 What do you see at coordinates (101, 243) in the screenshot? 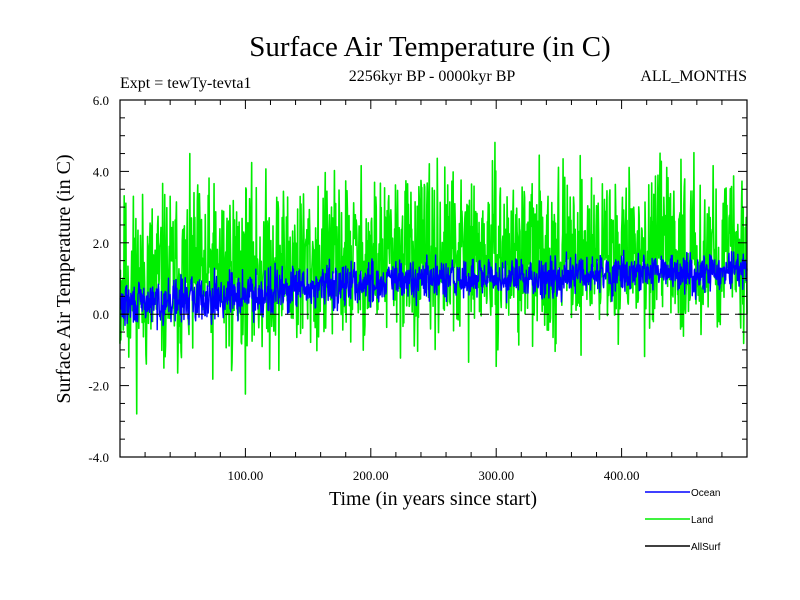
I see `y-tick-label: 2.0` at bounding box center [101, 243].